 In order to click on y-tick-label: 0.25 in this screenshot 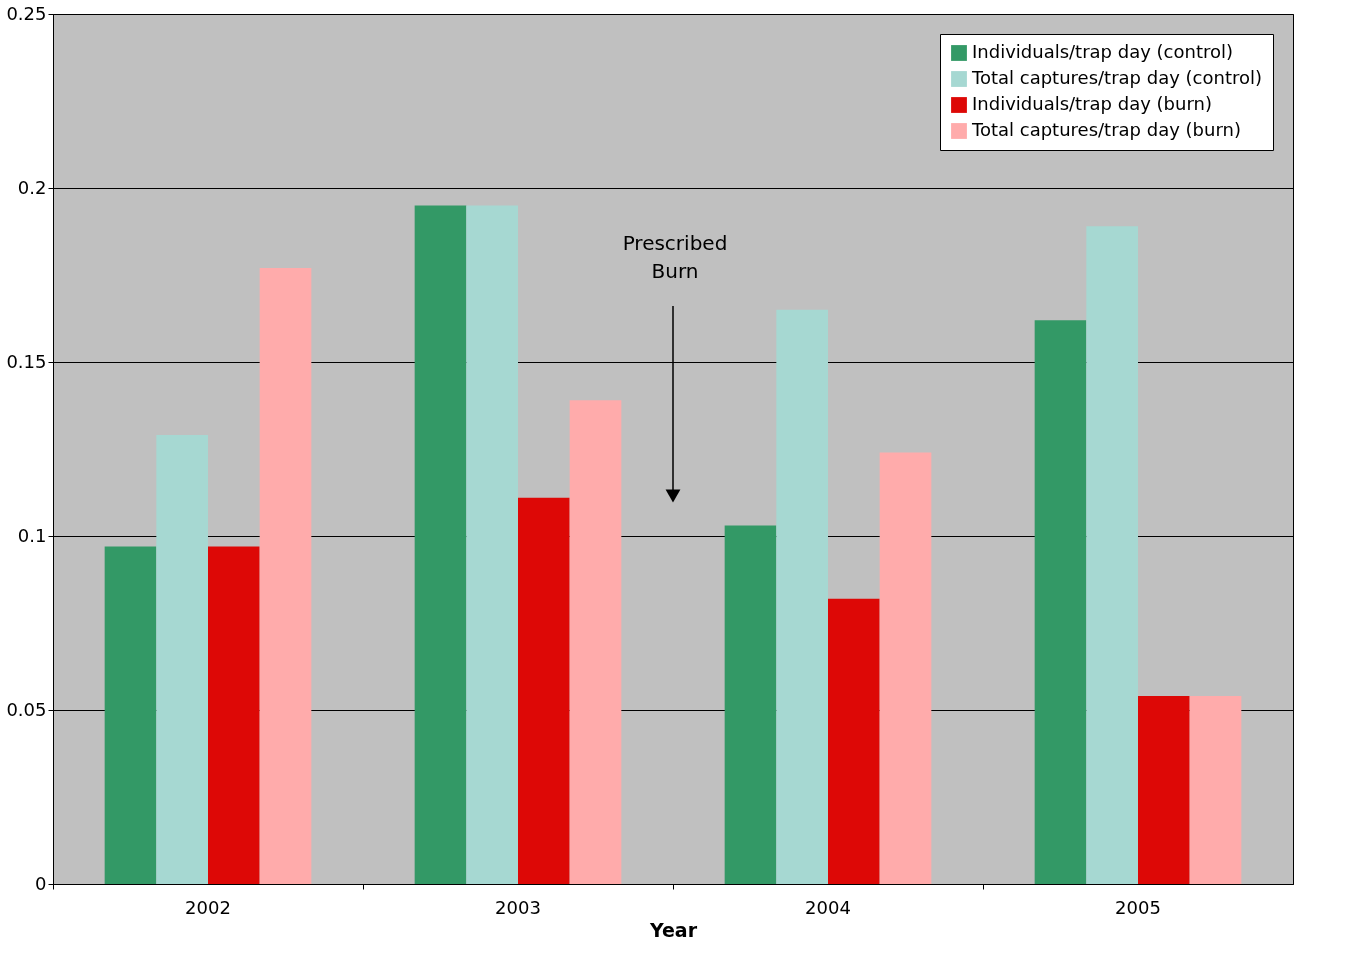, I will do `click(26, 13)`.